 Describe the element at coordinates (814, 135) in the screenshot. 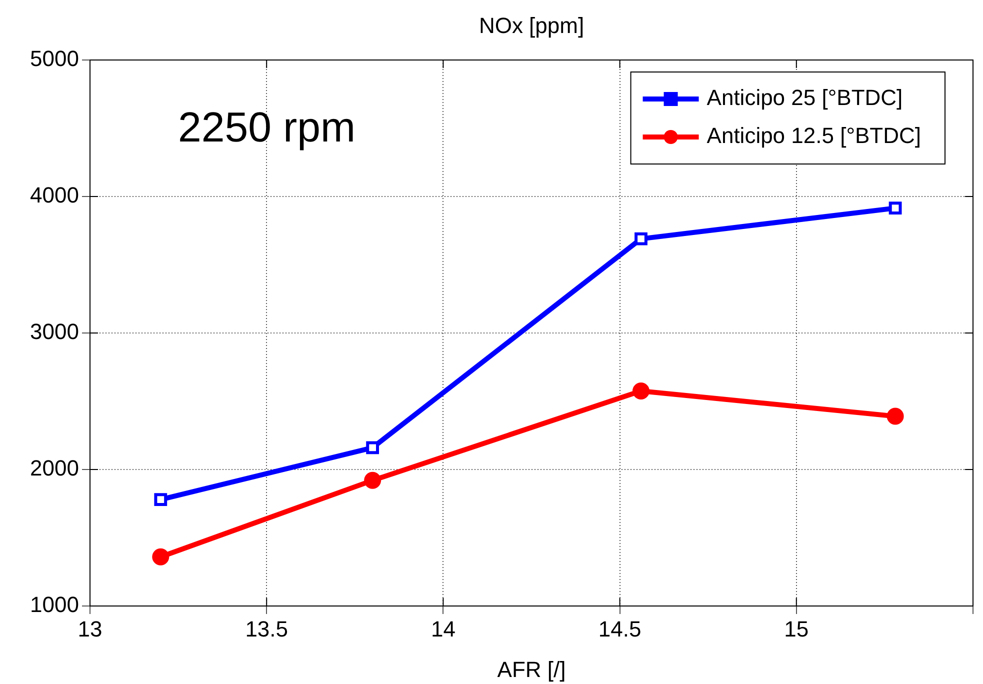

I see `legend-label: Anticipo 12.5 [°BTDC]` at that location.